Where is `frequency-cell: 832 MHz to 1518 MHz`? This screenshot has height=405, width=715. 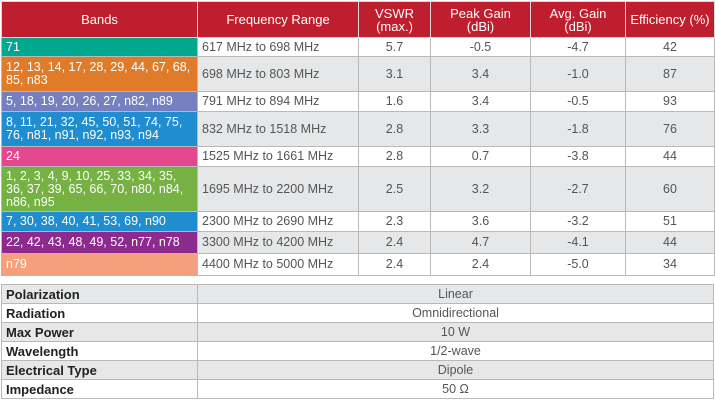 frequency-cell: 832 MHz to 1518 MHz is located at coordinates (278, 129).